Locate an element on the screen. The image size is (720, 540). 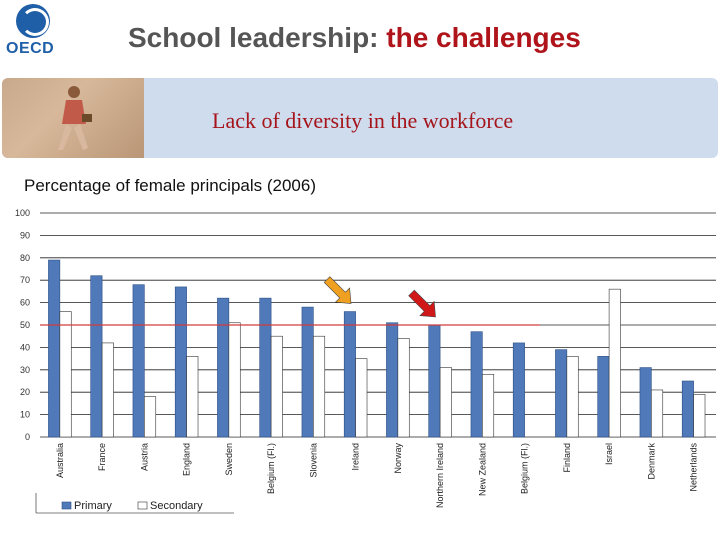
x-tick-label: England is located at coordinates (187, 459).